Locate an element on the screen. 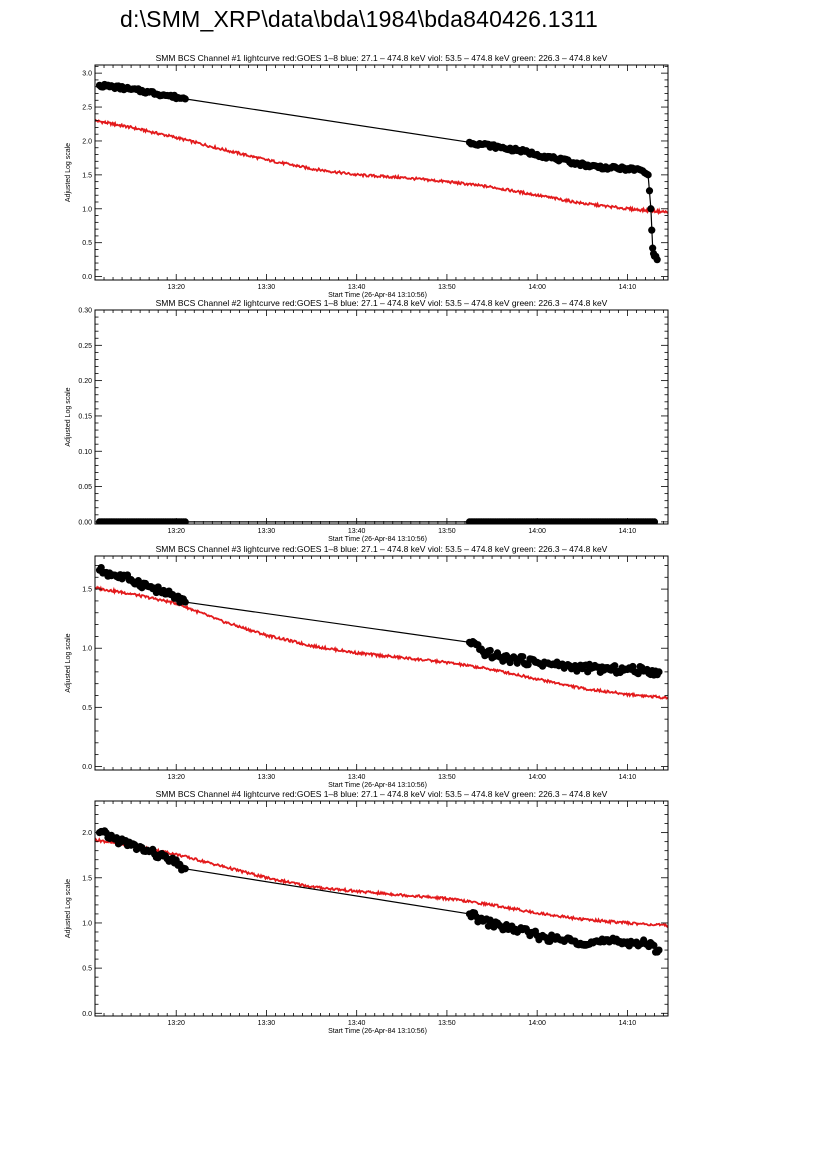 The image size is (826, 1169). y-tick-label: 0.25 is located at coordinates (85, 346).